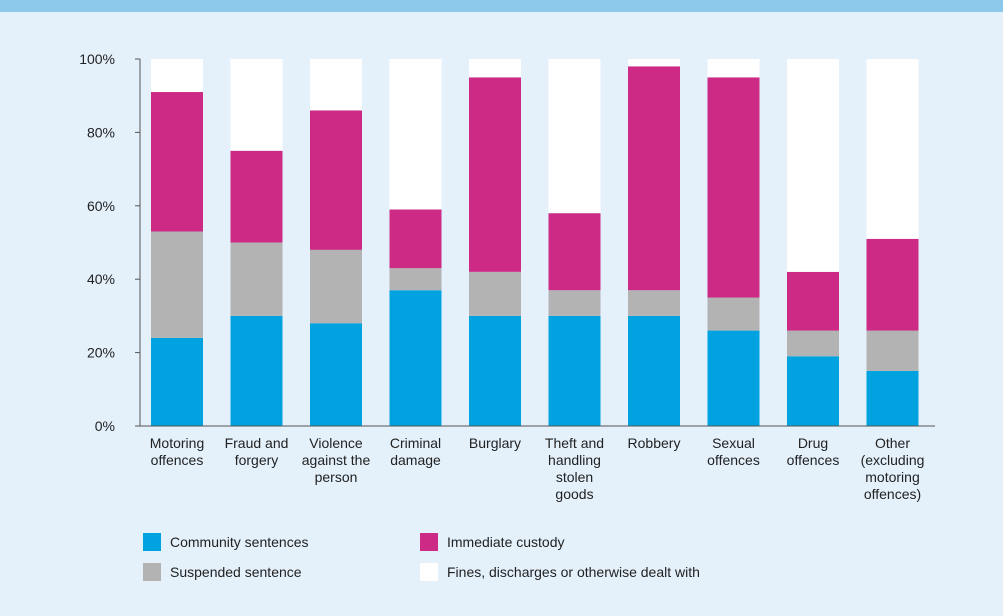  Describe the element at coordinates (239, 542) in the screenshot. I see `legend-label: Community sentences` at that location.